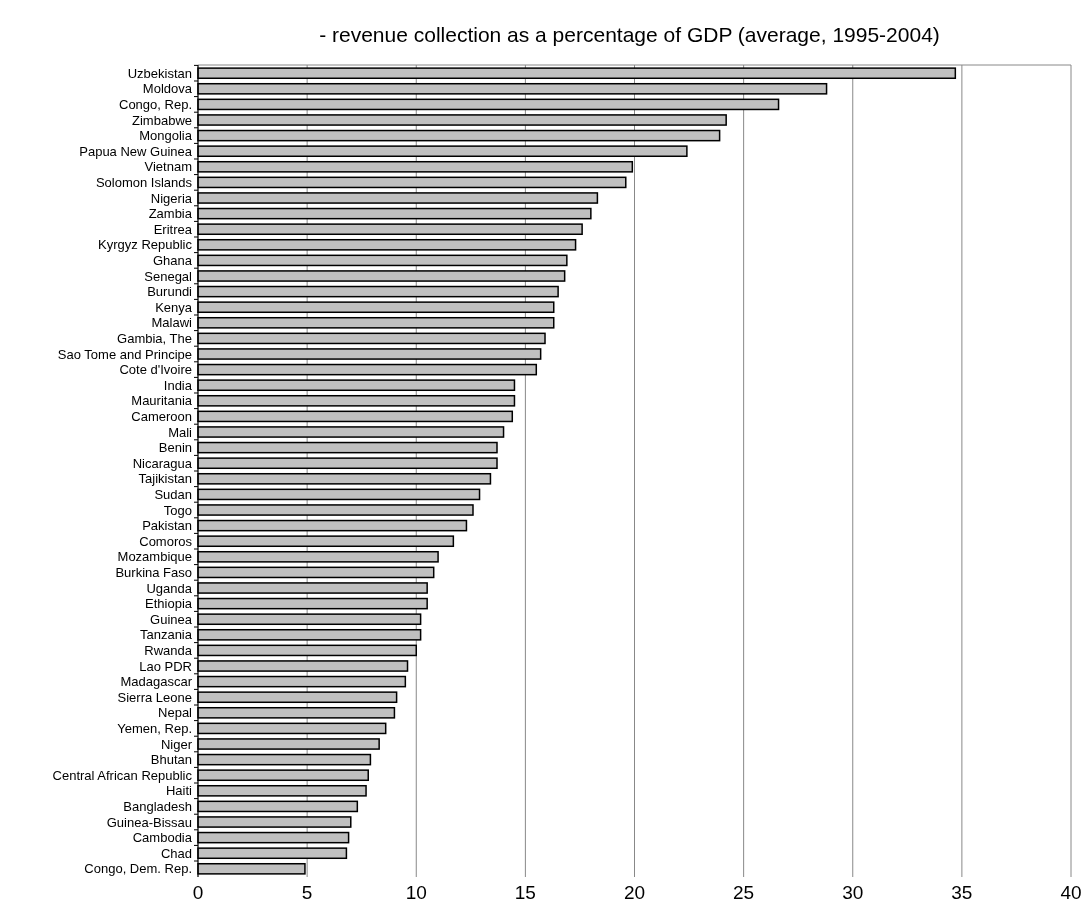 The height and width of the screenshot is (918, 1084). What do you see at coordinates (145, 245) in the screenshot?
I see `y-tick-label: Kyrgyz Republic` at bounding box center [145, 245].